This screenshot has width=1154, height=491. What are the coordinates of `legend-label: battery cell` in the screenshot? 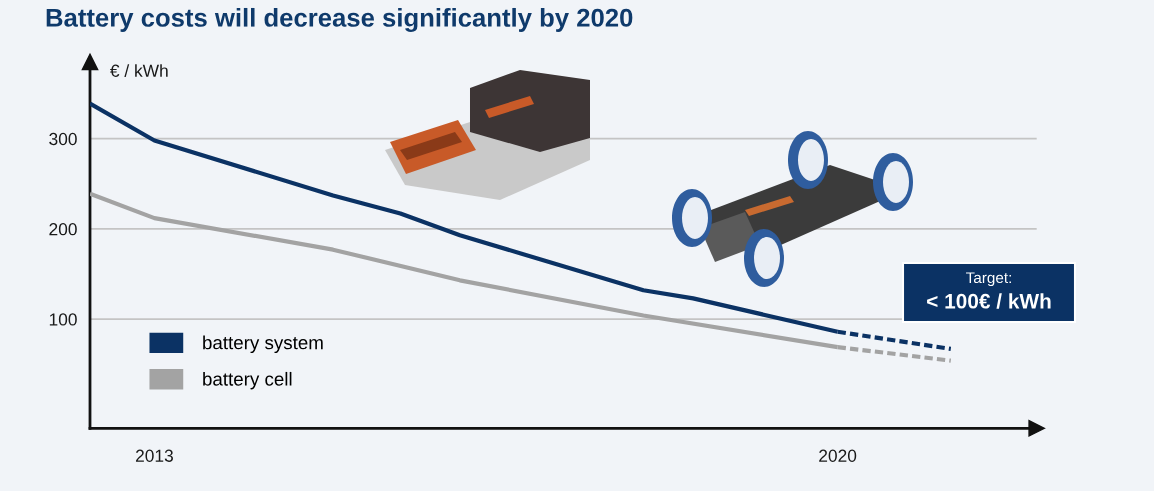 It's located at (247, 380).